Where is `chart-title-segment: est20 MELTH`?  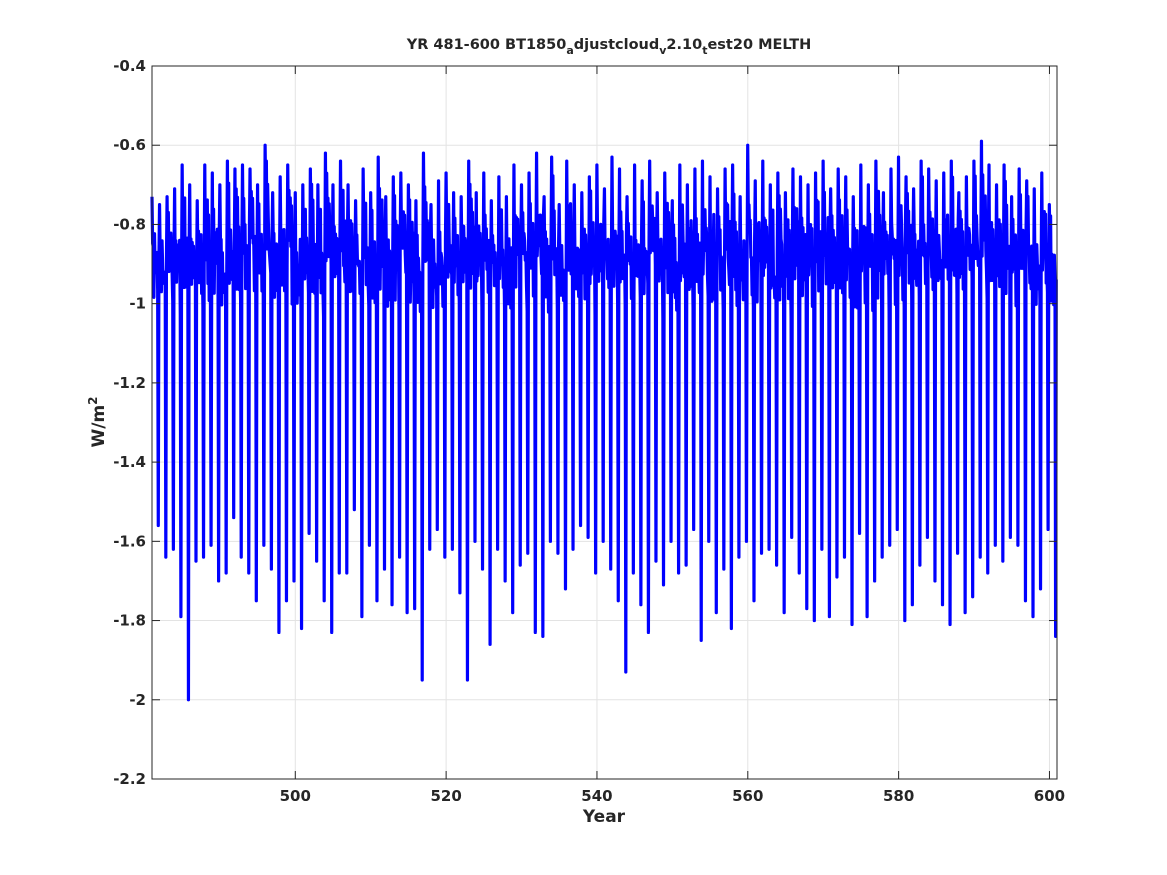 chart-title-segment: est20 MELTH is located at coordinates (759, 45).